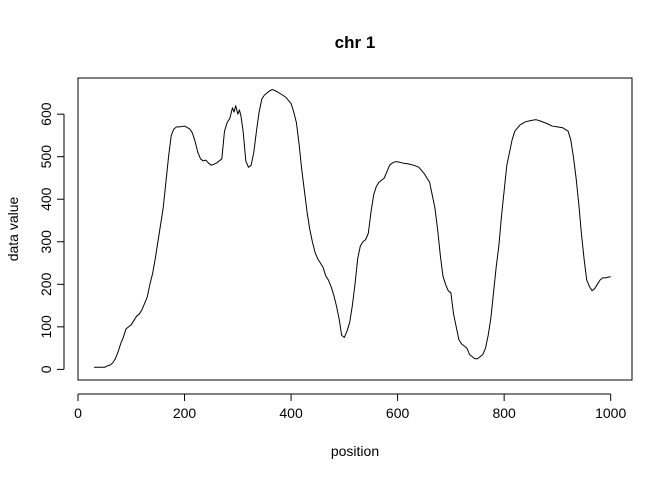  I want to click on y-tick-label: 600, so click(46, 114).